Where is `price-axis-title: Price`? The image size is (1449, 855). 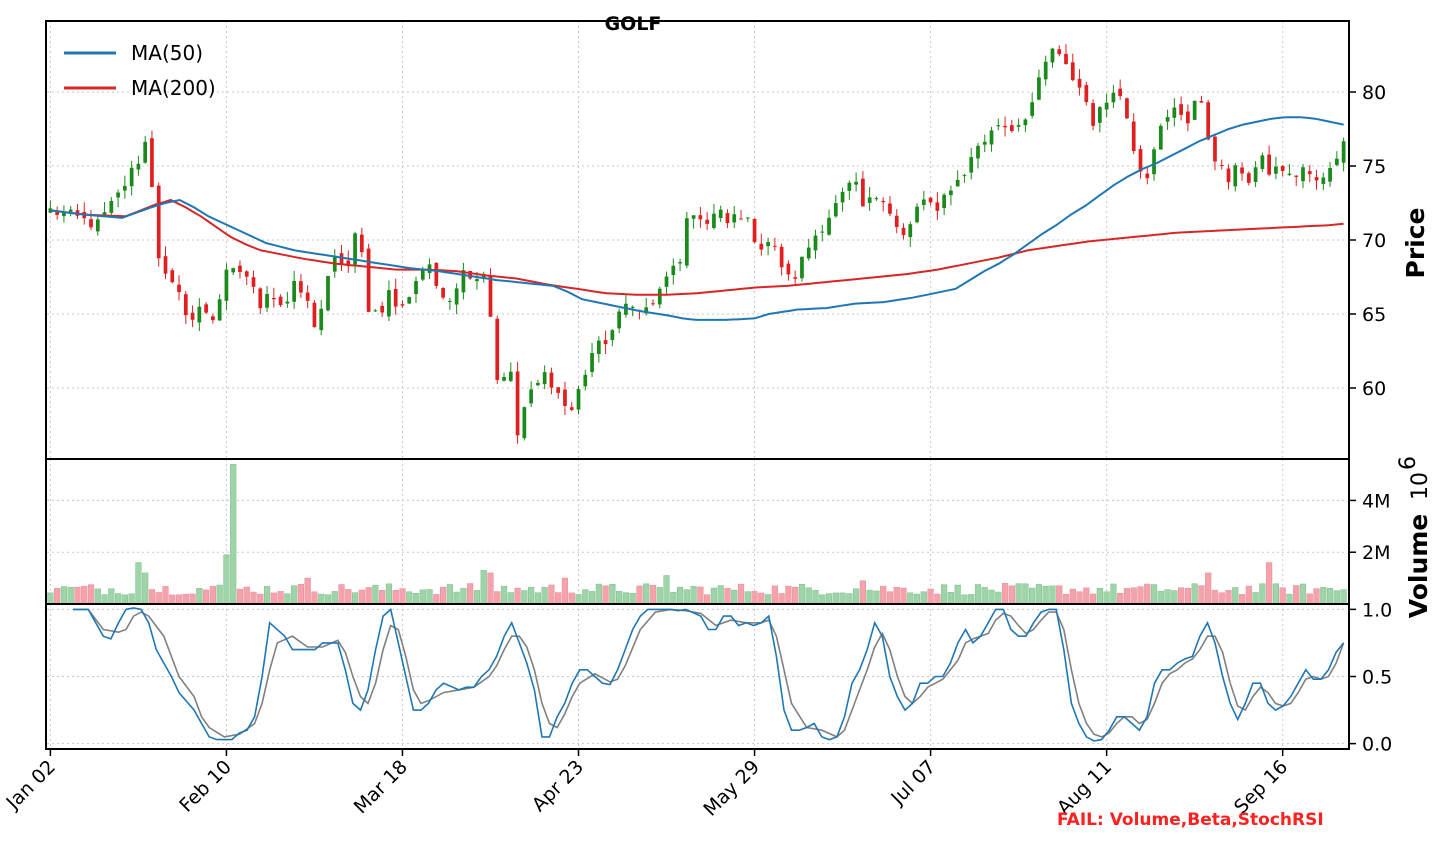 price-axis-title: Price is located at coordinates (1415, 243).